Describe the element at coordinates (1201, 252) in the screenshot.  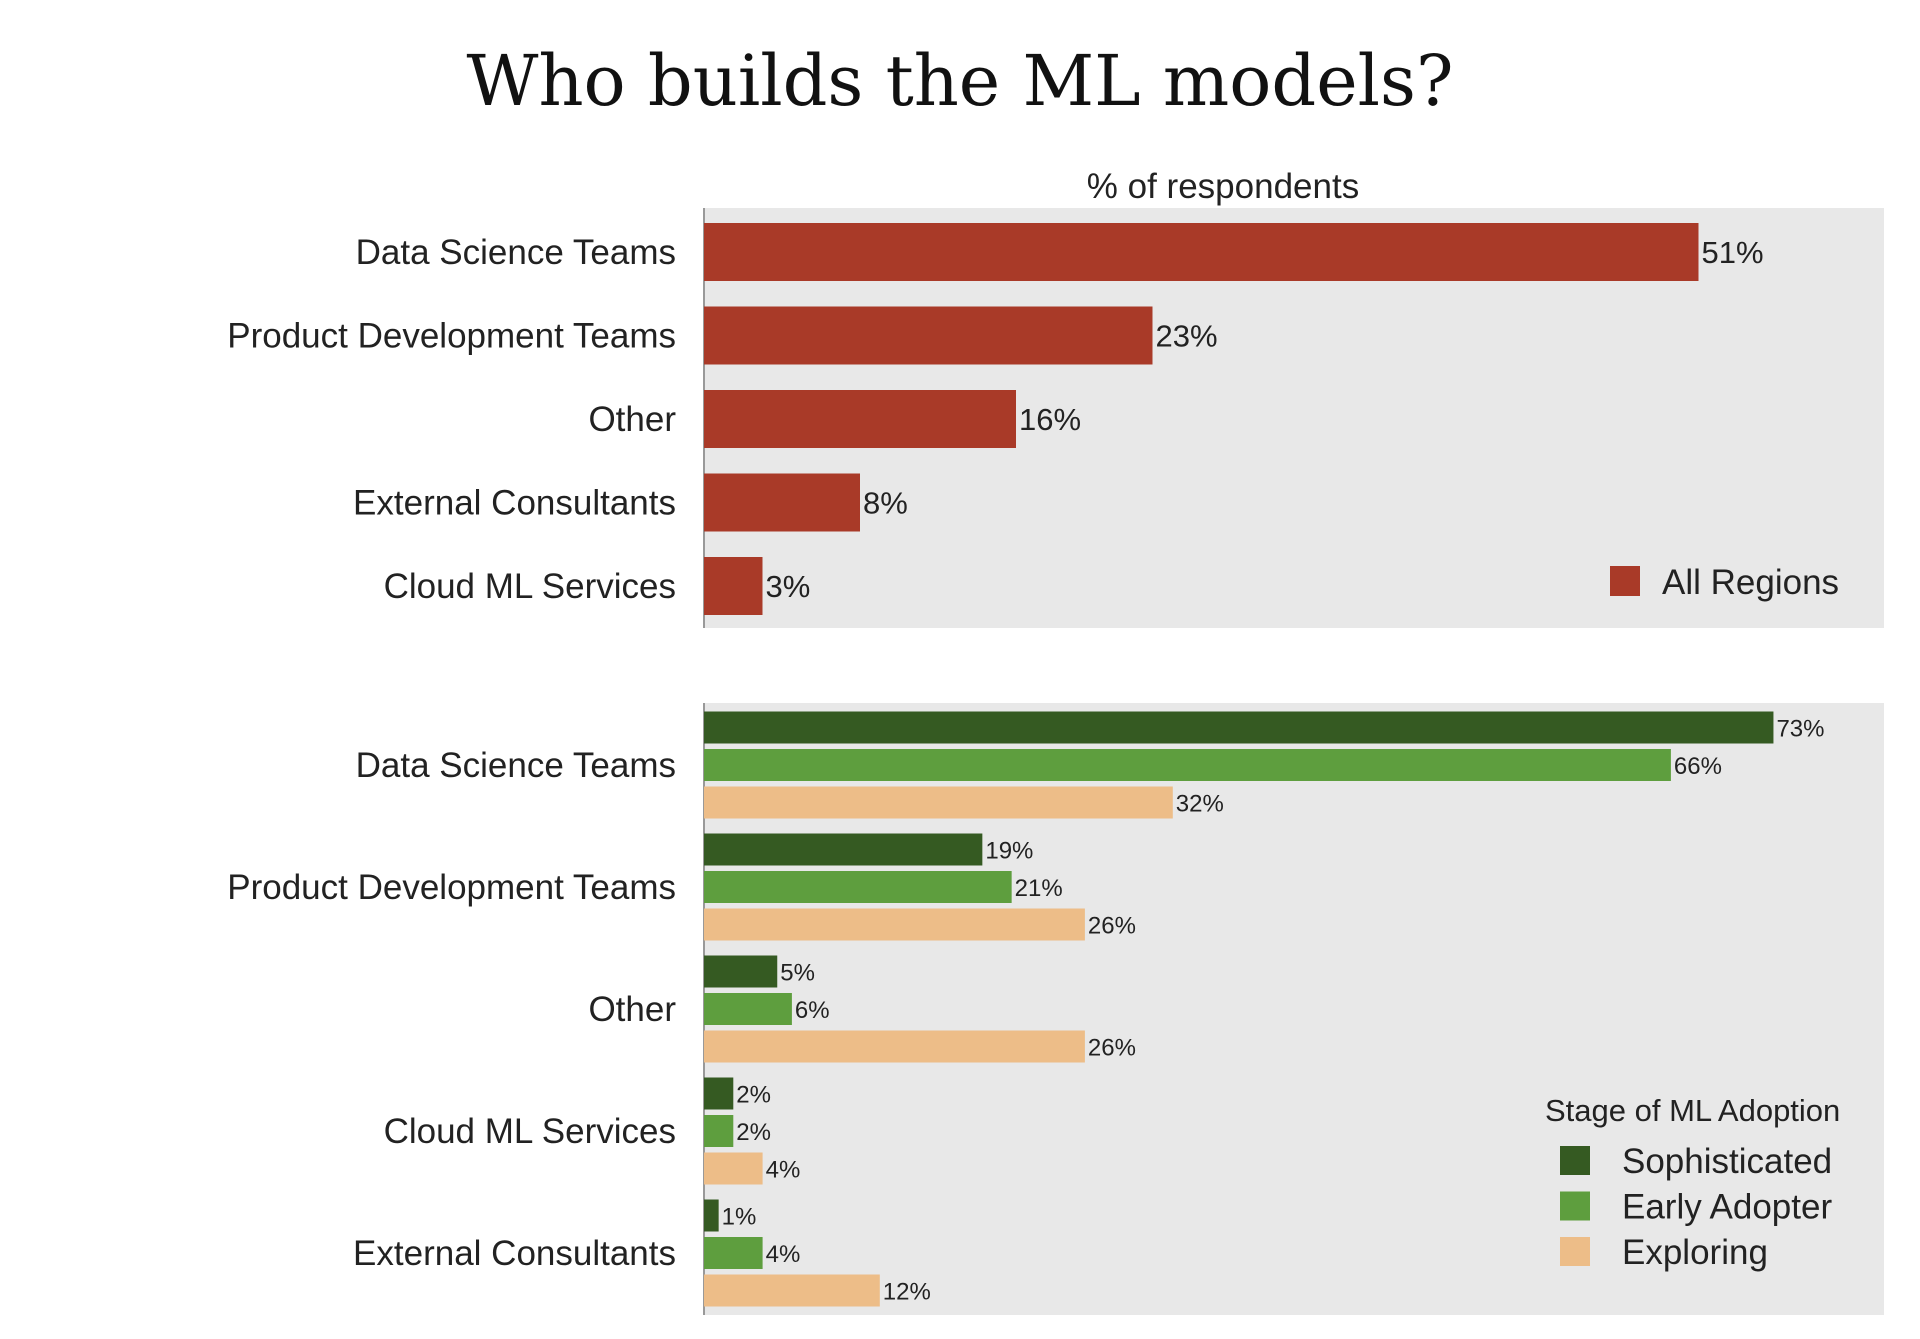
I see `bar-data-science-teams` at that location.